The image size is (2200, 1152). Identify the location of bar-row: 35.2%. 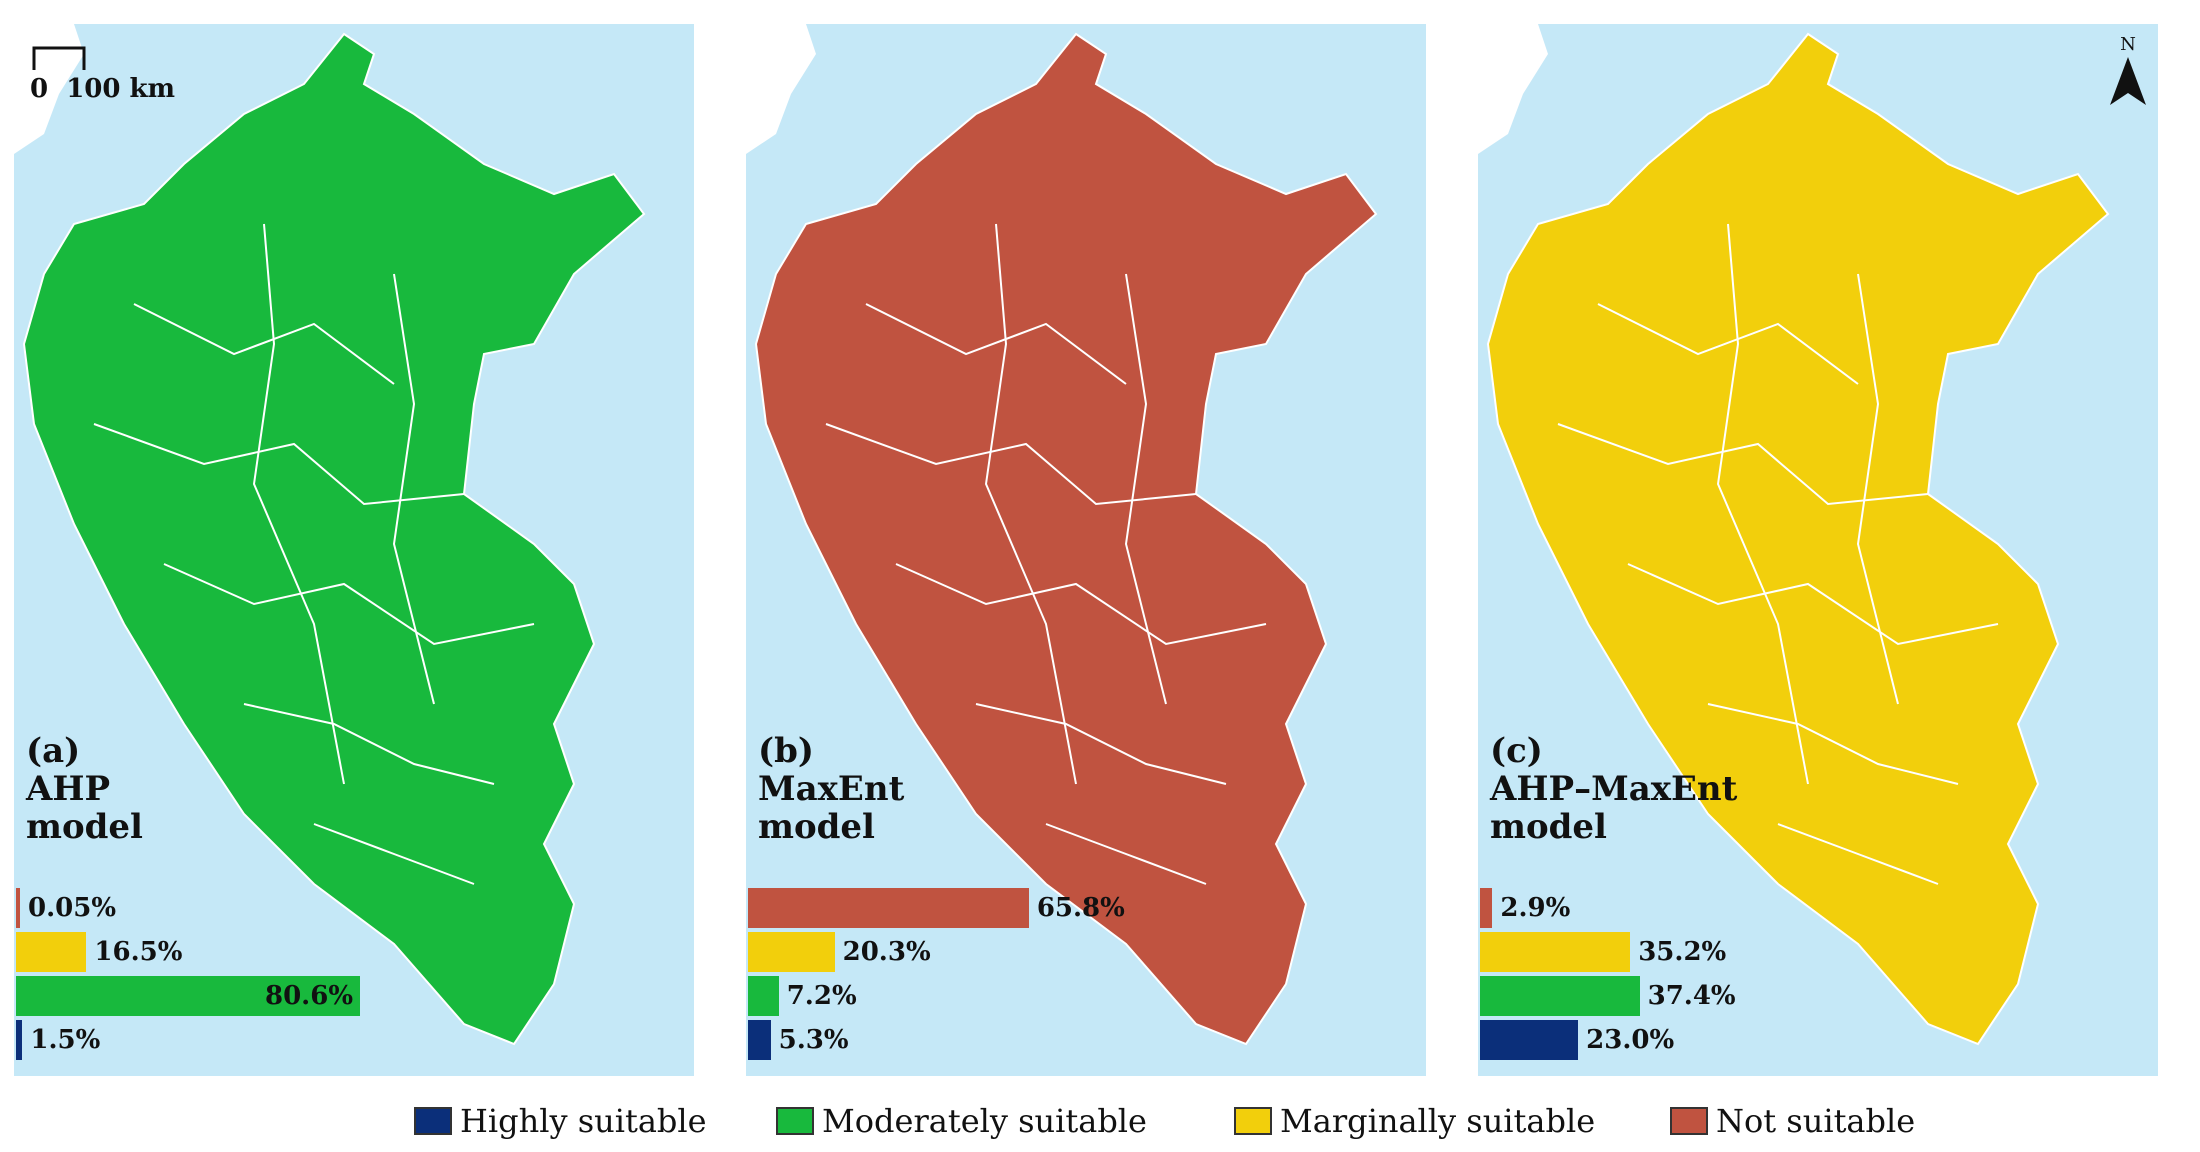
(1815, 954).